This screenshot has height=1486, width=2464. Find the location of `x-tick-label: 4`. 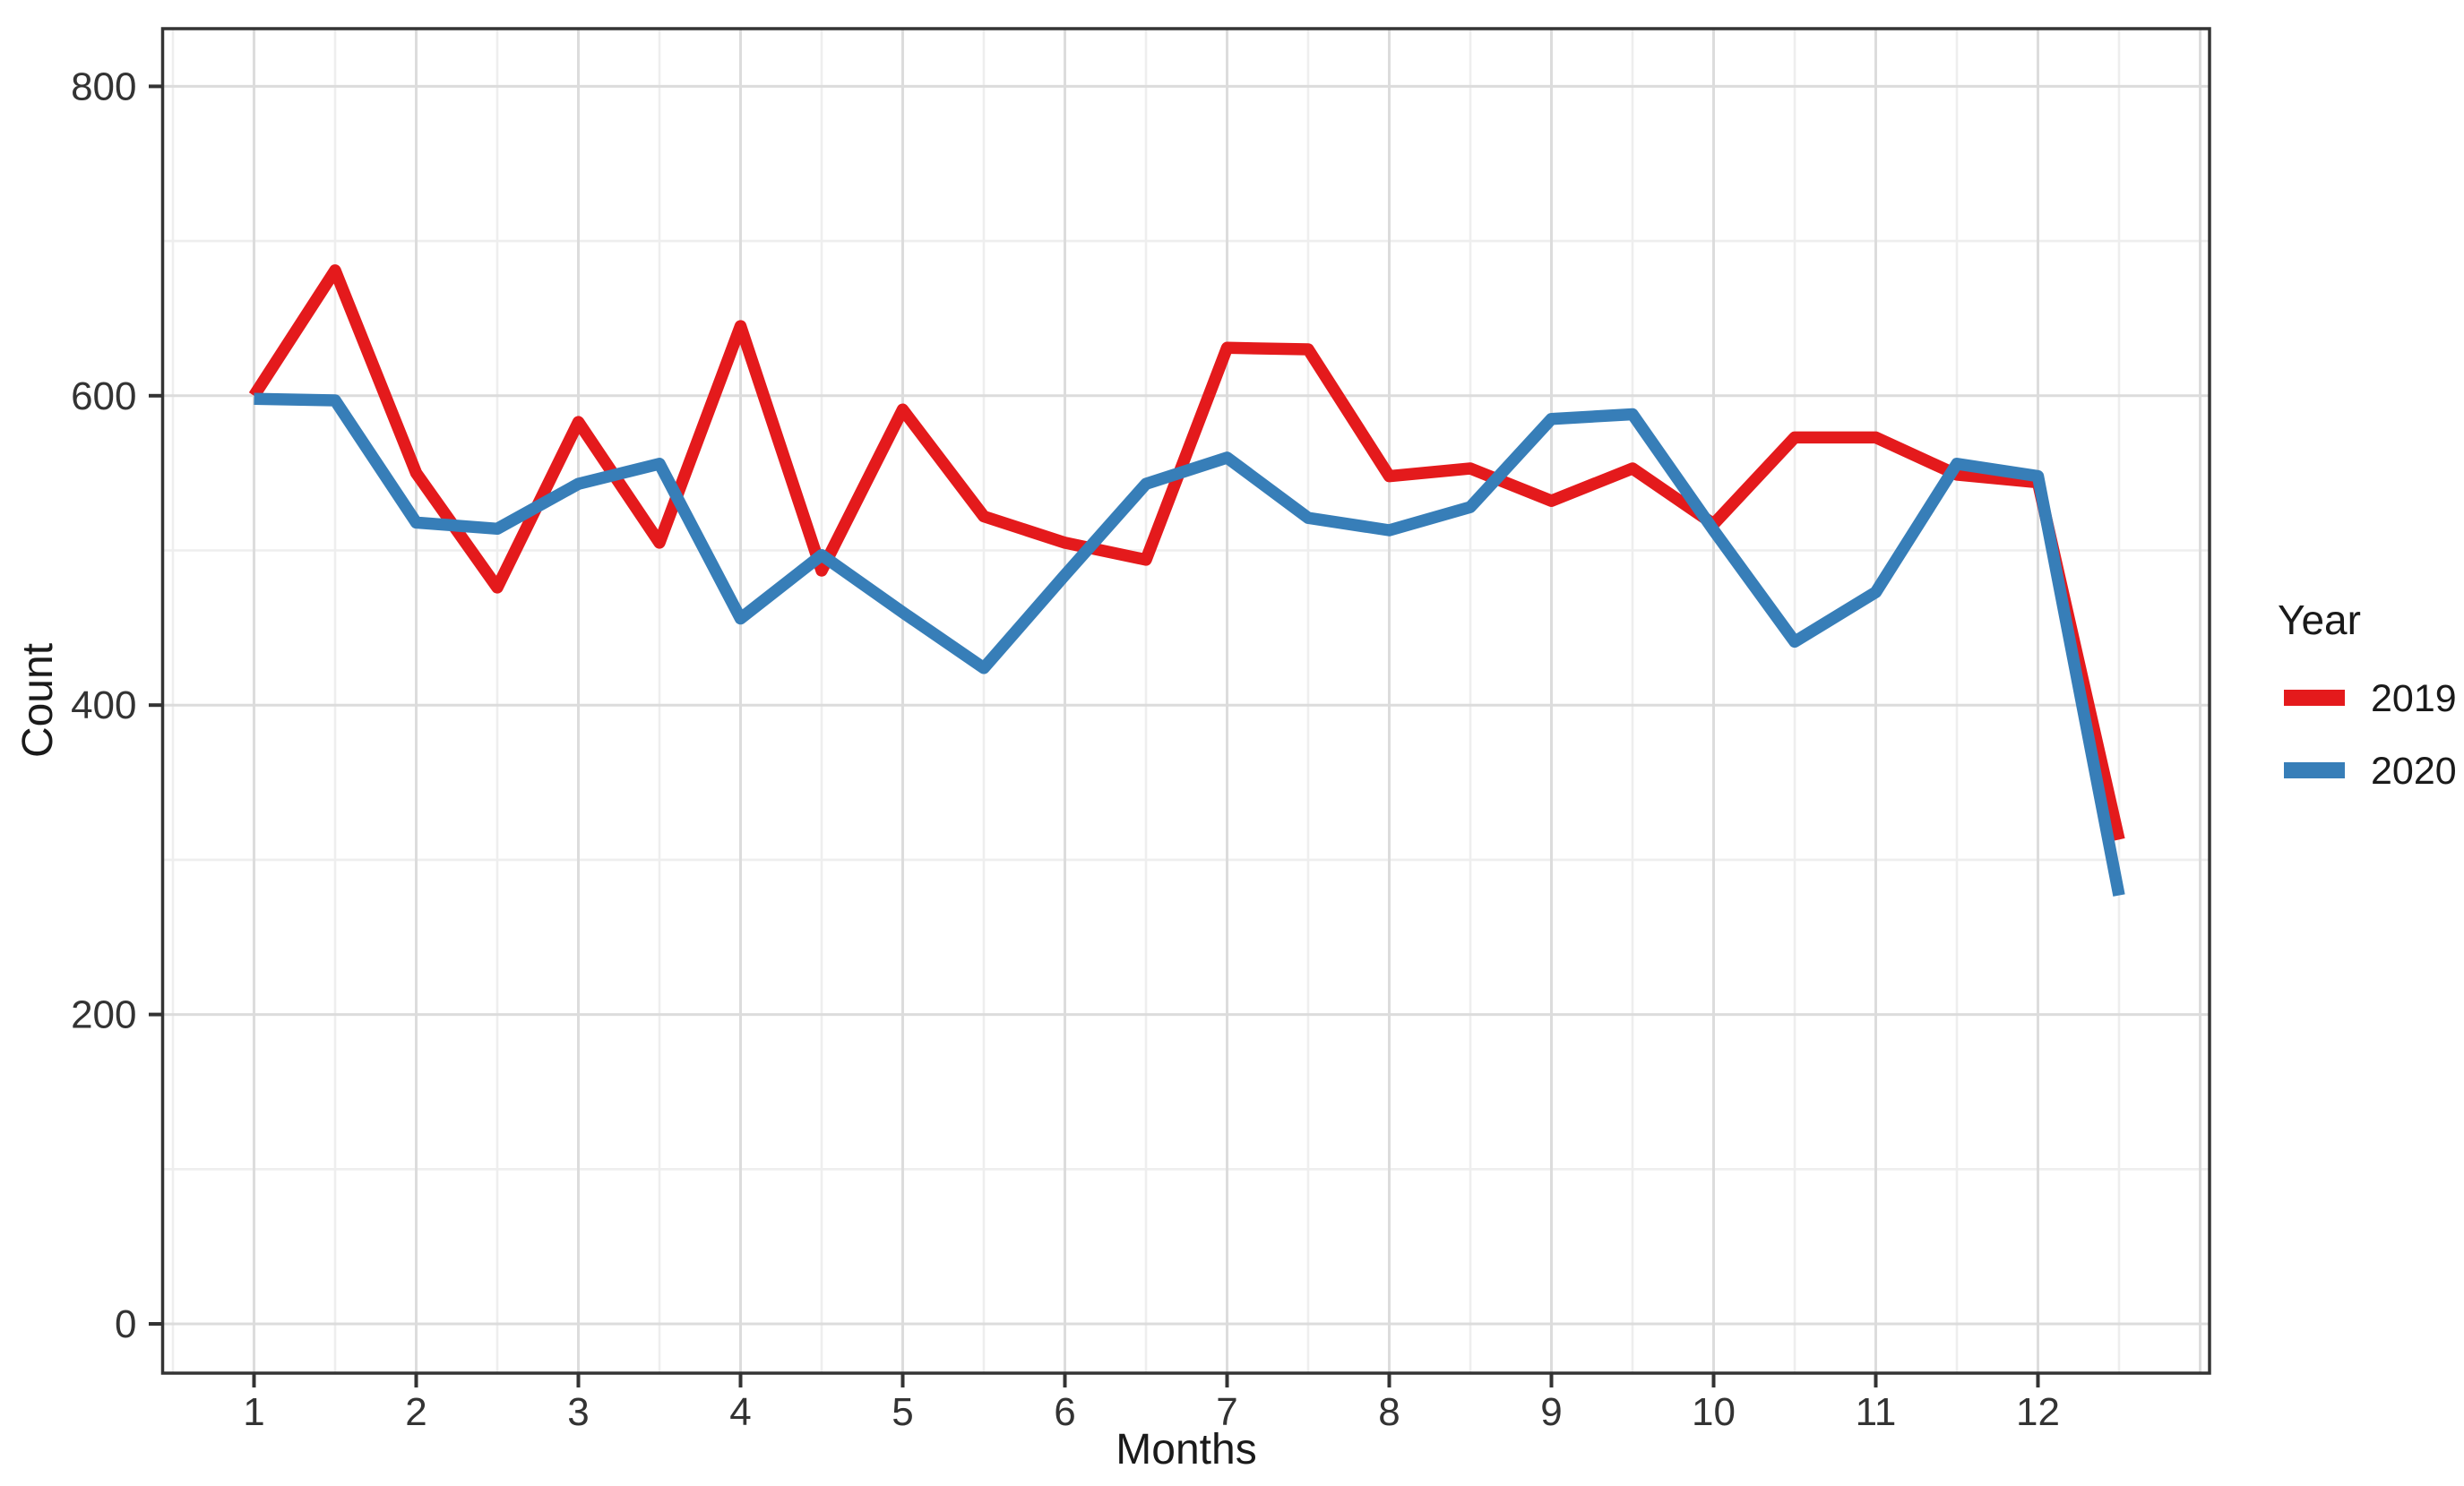

x-tick-label: 4 is located at coordinates (740, 1412).